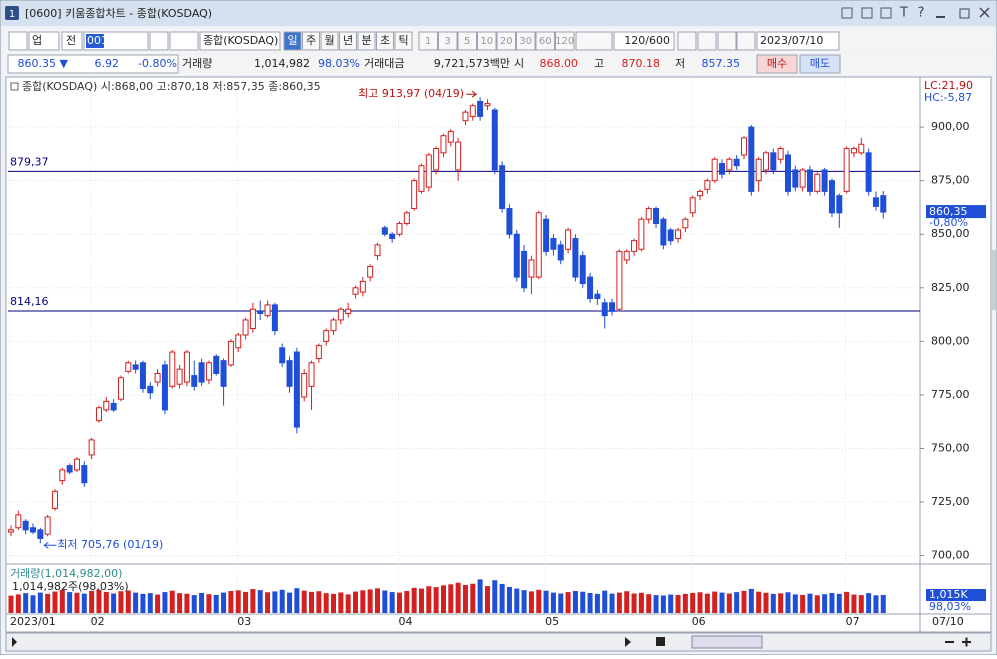  What do you see at coordinates (867, 13) in the screenshot?
I see `copy-icon` at bounding box center [867, 13].